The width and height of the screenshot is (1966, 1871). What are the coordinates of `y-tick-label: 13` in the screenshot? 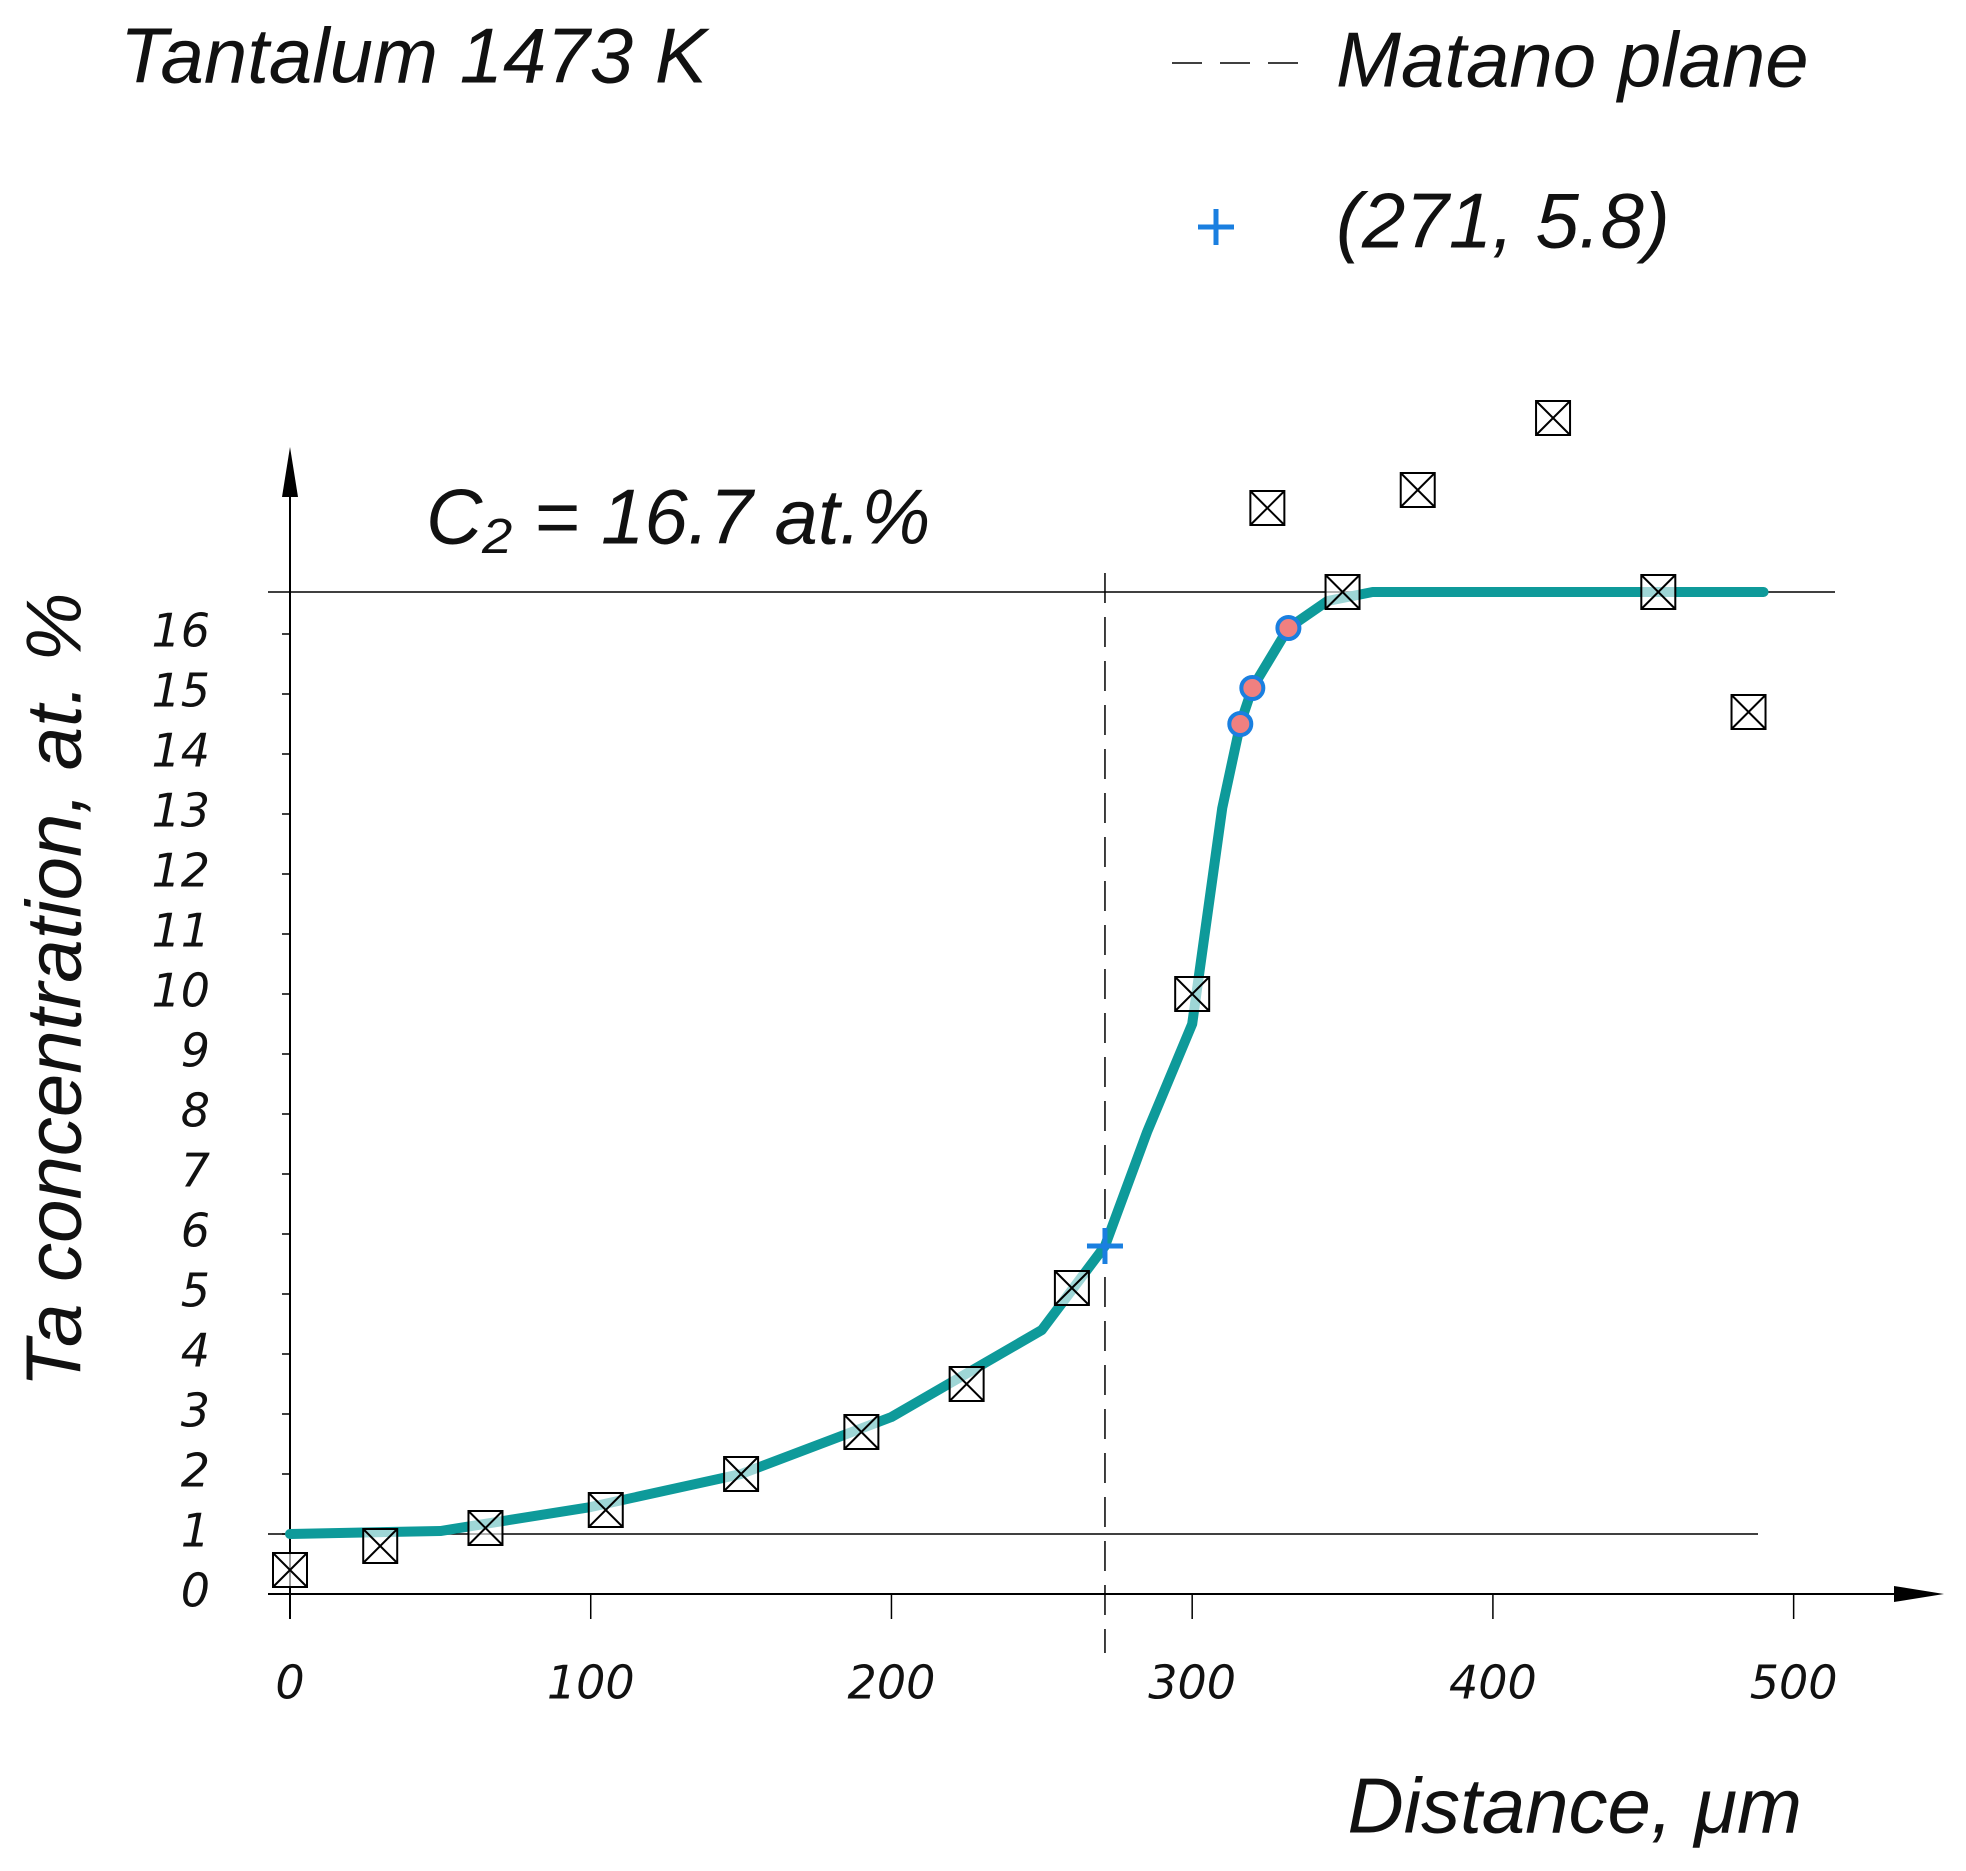 It's located at (180, 811).